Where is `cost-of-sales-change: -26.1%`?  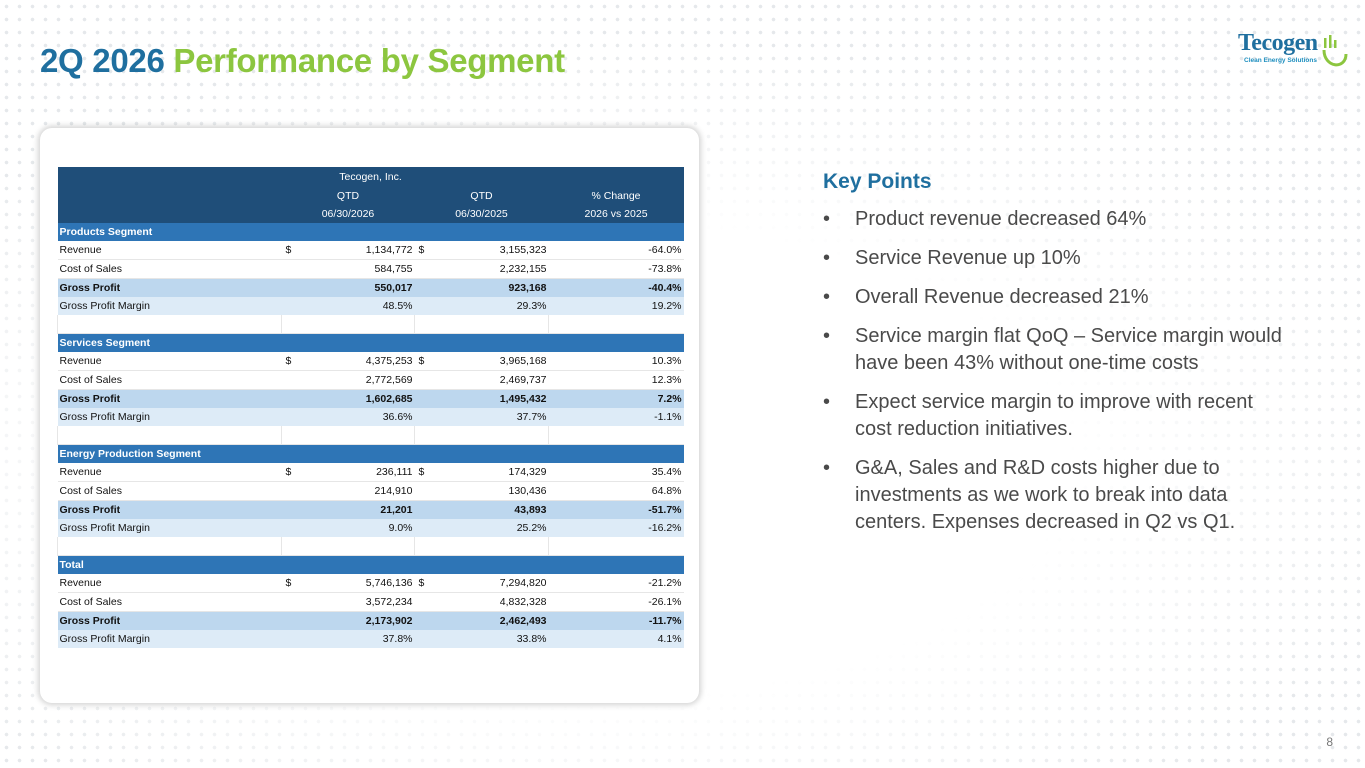 cost-of-sales-change: -26.1% is located at coordinates (616, 602).